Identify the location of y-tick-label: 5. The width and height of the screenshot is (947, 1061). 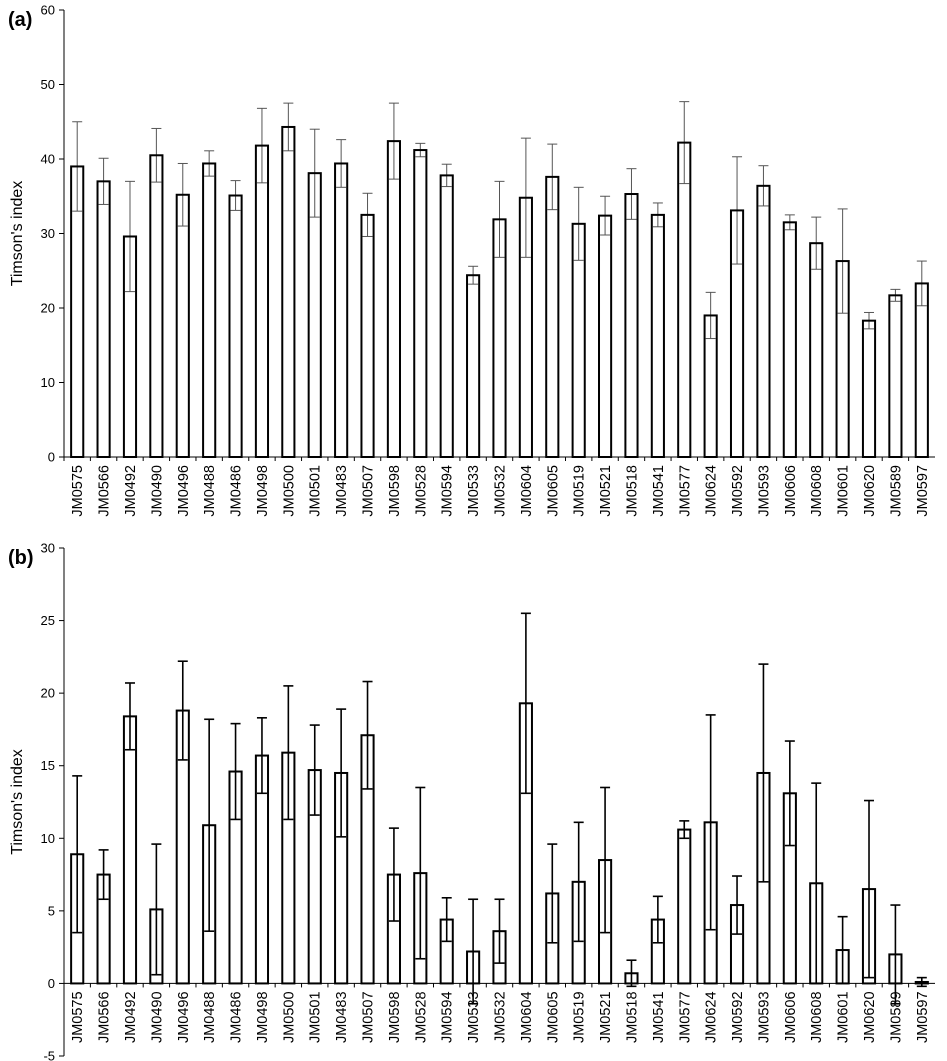
(51, 910).